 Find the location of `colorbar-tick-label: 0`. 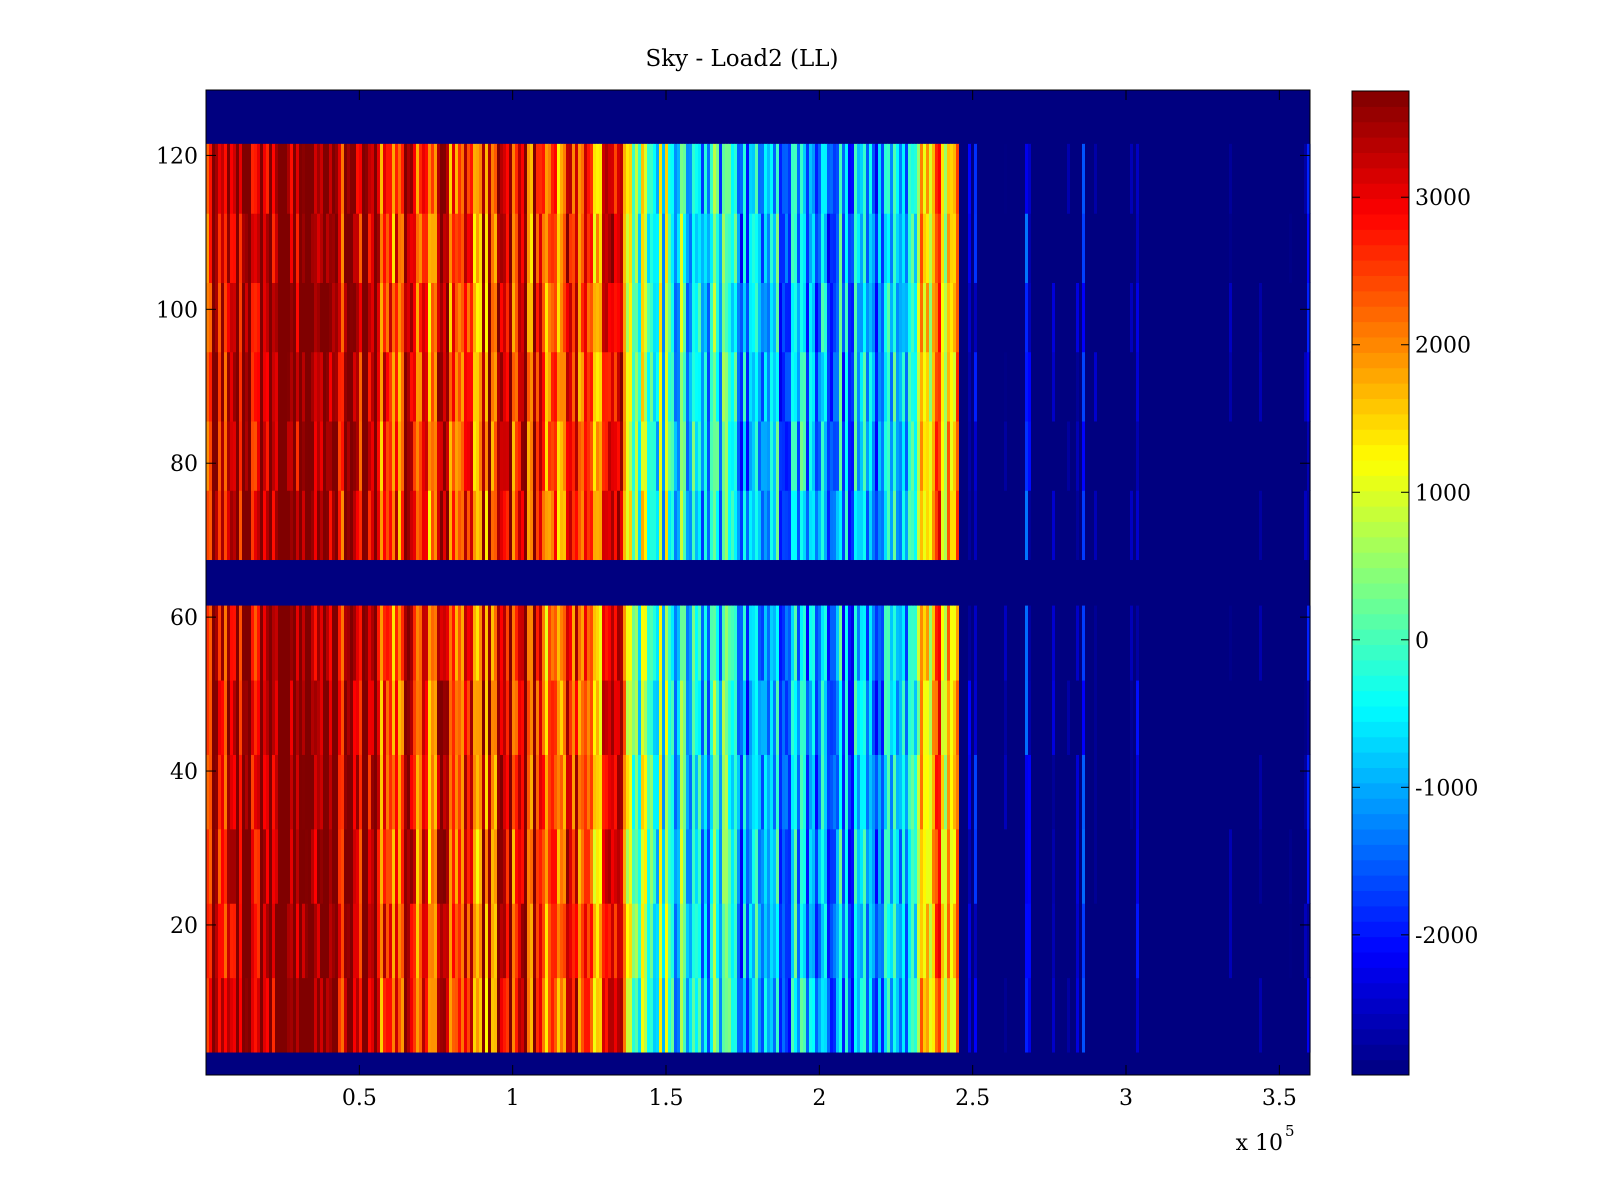

colorbar-tick-label: 0 is located at coordinates (1422, 641).